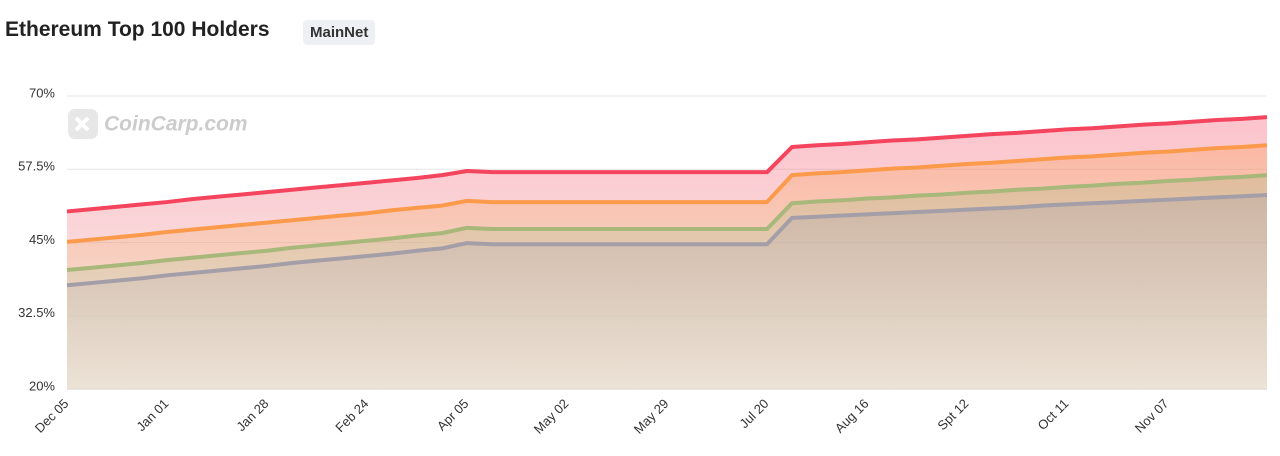  I want to click on x-tick-label: Jul 20, so click(753, 413).